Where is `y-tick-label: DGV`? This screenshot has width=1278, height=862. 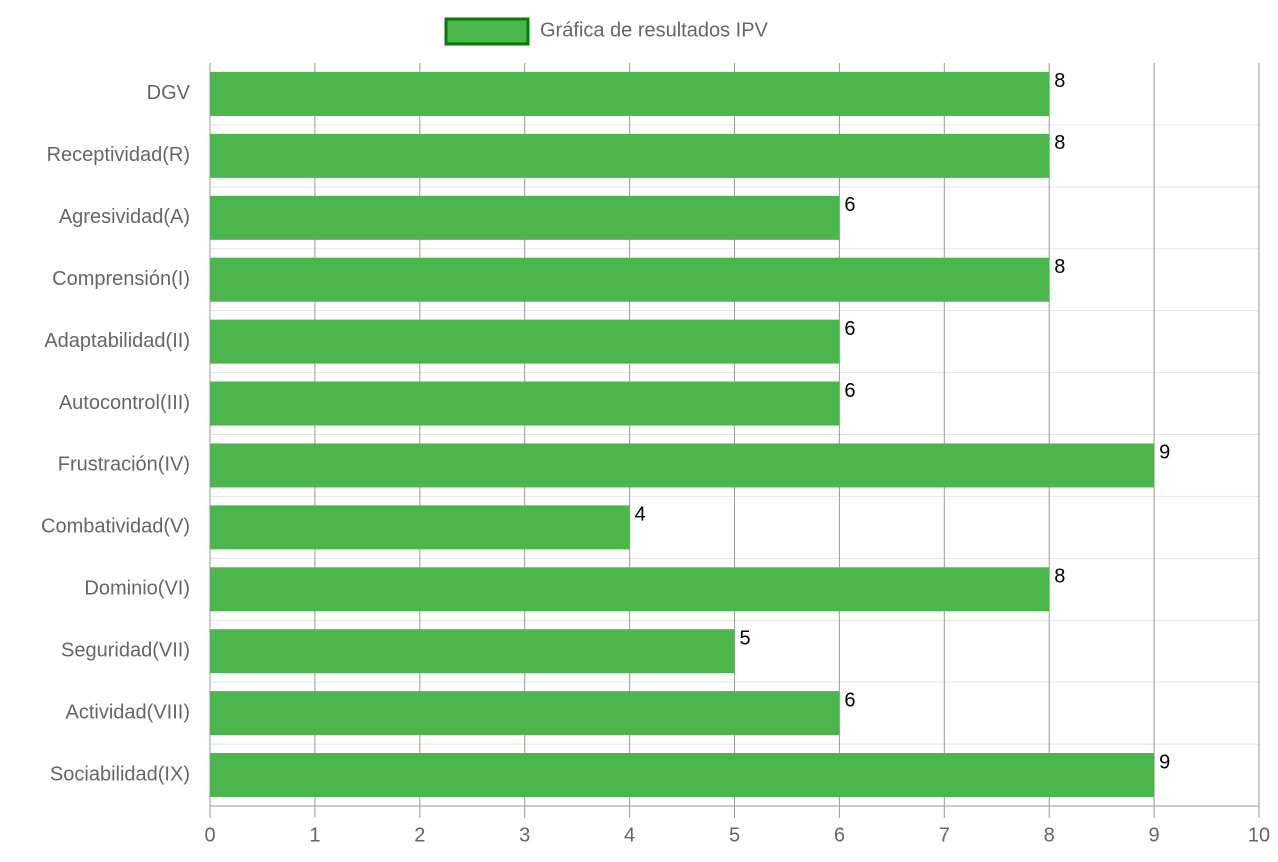
y-tick-label: DGV is located at coordinates (169, 93).